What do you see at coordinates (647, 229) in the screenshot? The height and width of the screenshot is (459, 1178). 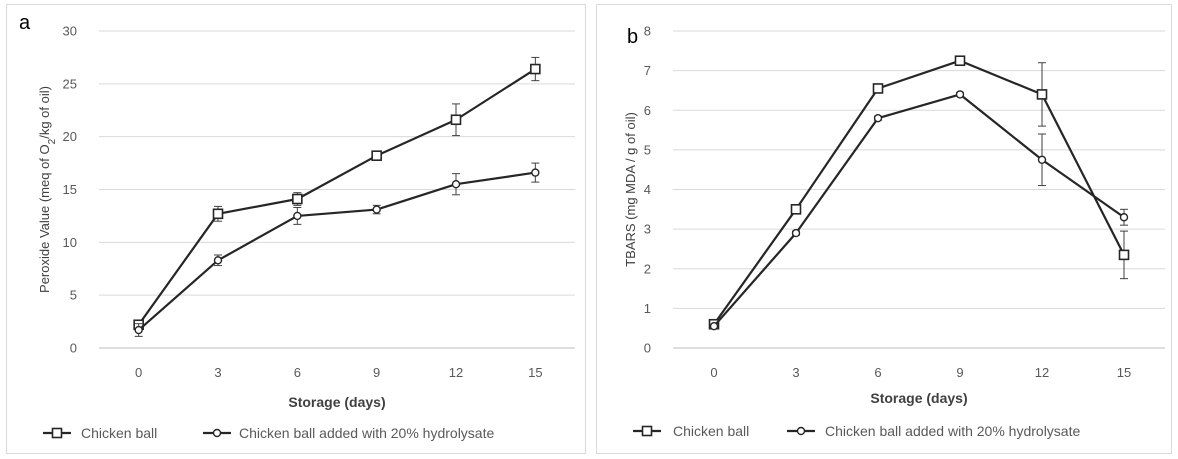 I see `y-tick-label: 3` at bounding box center [647, 229].